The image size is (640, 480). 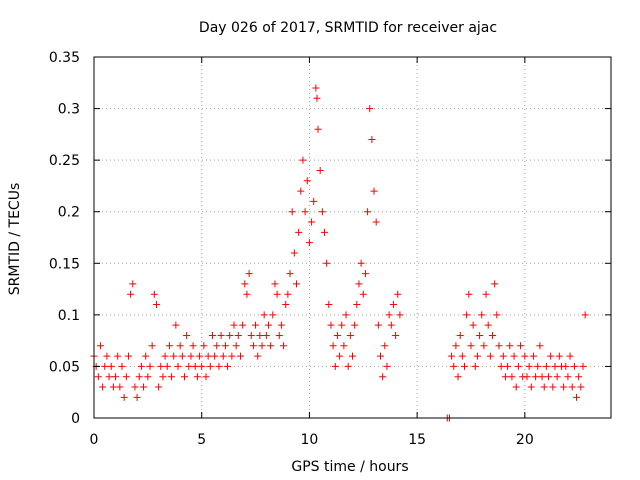 What do you see at coordinates (64, 264) in the screenshot?
I see `y-tick-label: 0.15` at bounding box center [64, 264].